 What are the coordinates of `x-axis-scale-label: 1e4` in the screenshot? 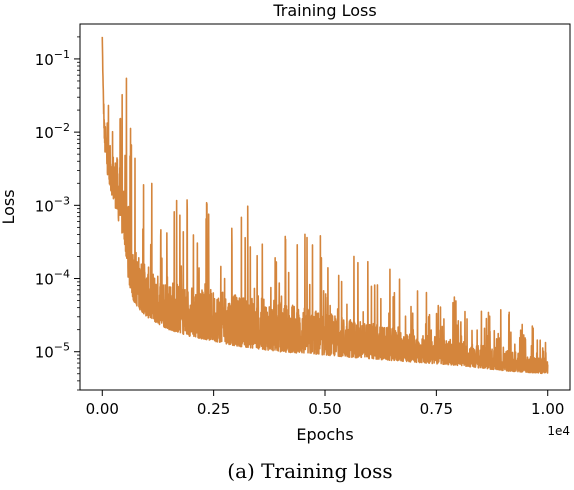 It's located at (558, 431).